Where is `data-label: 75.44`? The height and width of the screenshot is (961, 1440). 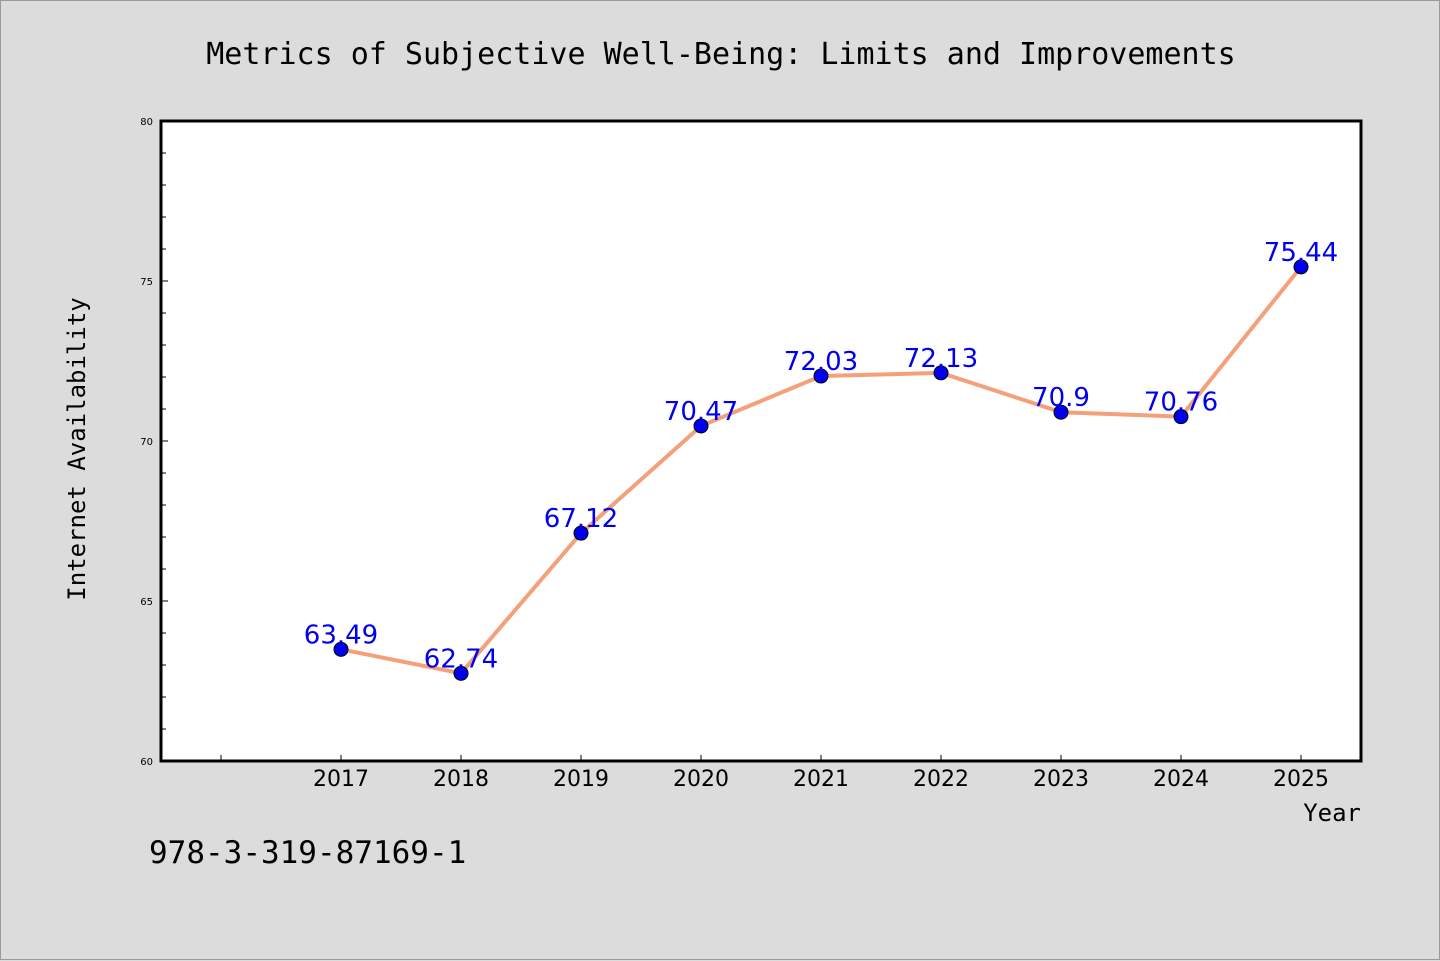
data-label: 75.44 is located at coordinates (1301, 253).